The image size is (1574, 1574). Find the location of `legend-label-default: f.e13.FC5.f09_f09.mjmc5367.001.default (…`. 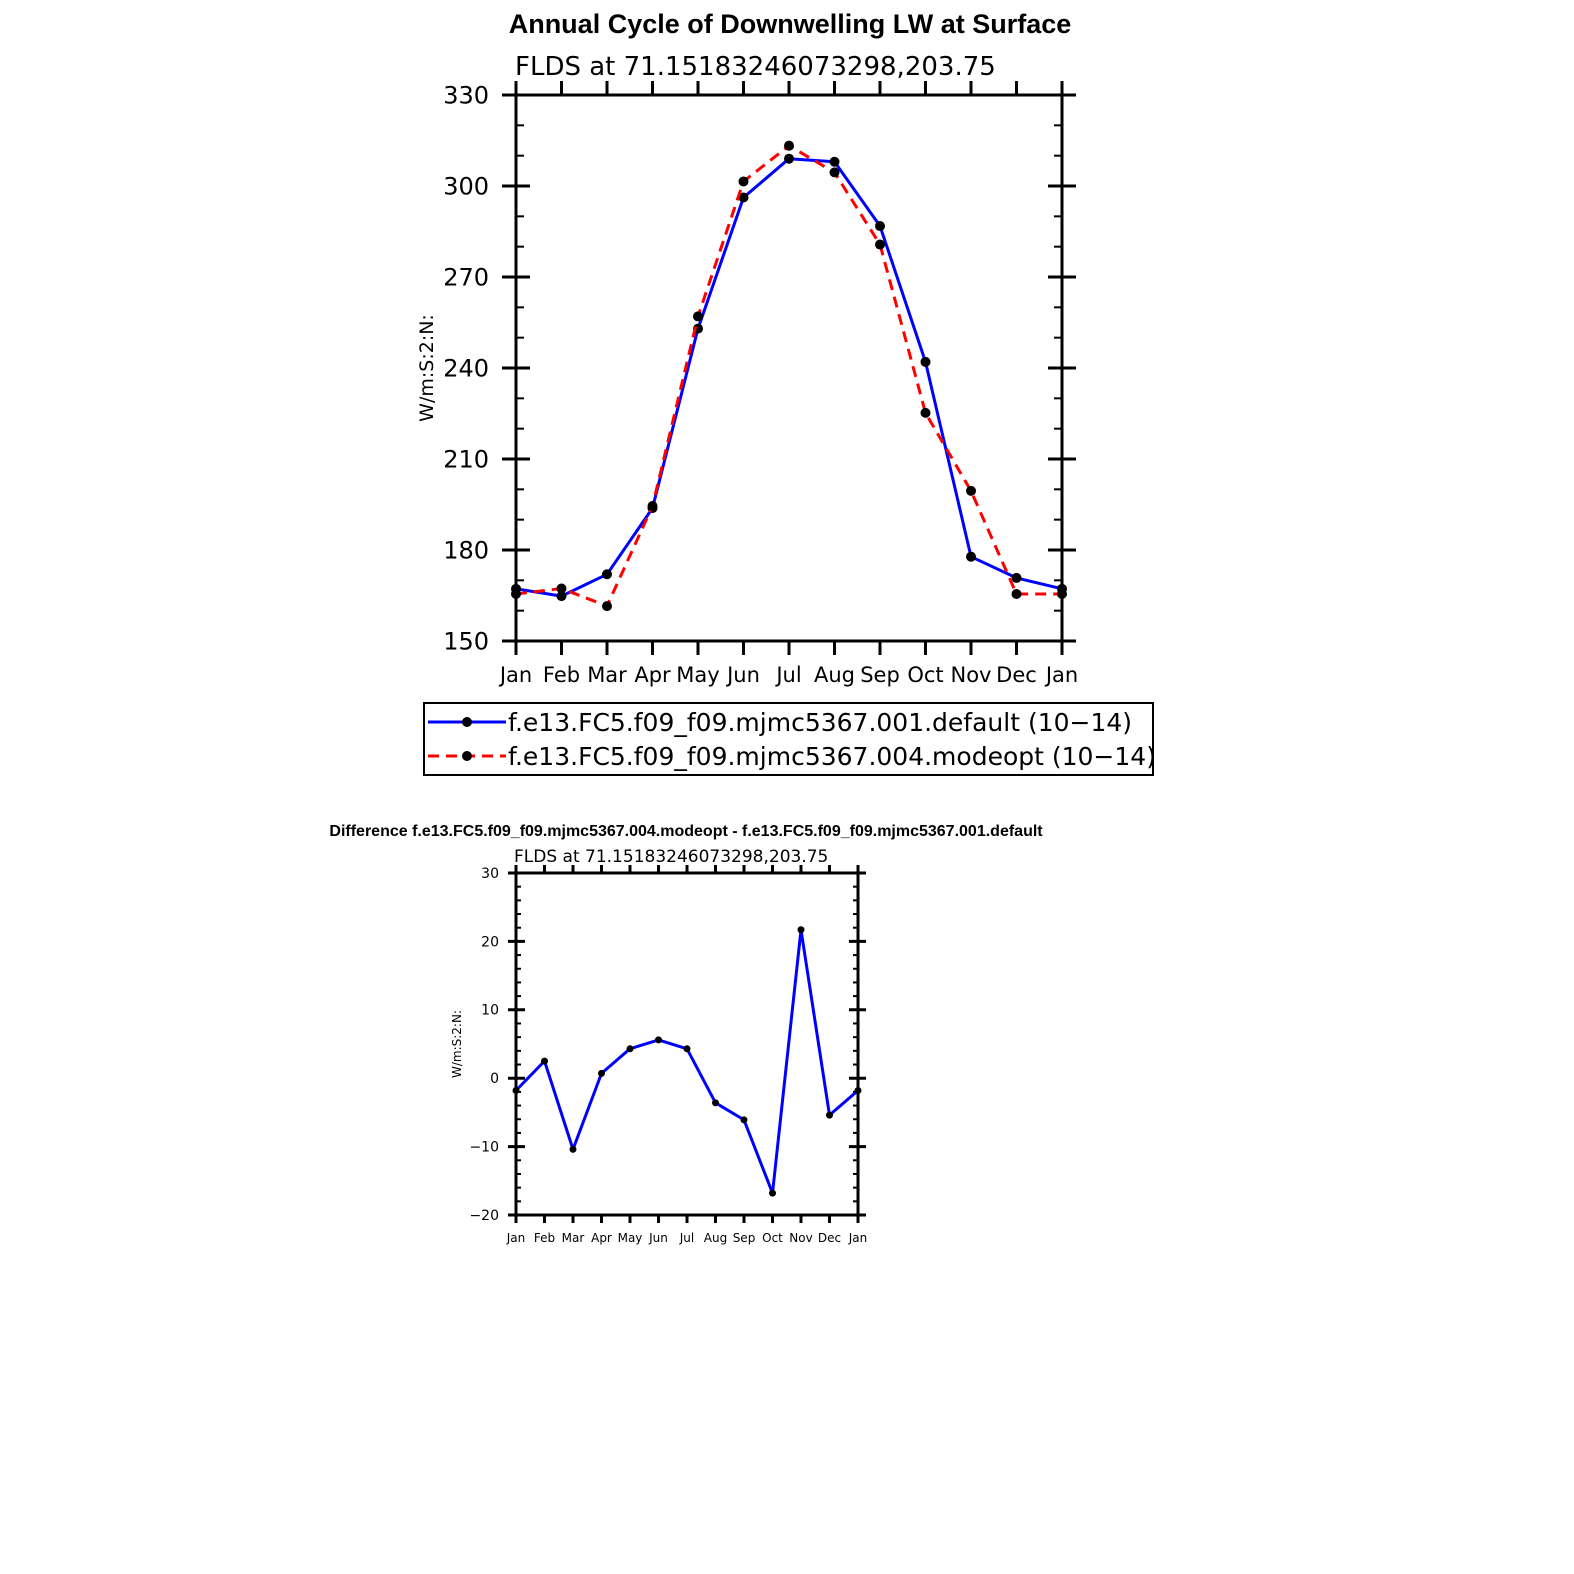

legend-label-default: f.e13.FC5.f09_f09.mjmc5367.001.default (… is located at coordinates (820, 722).